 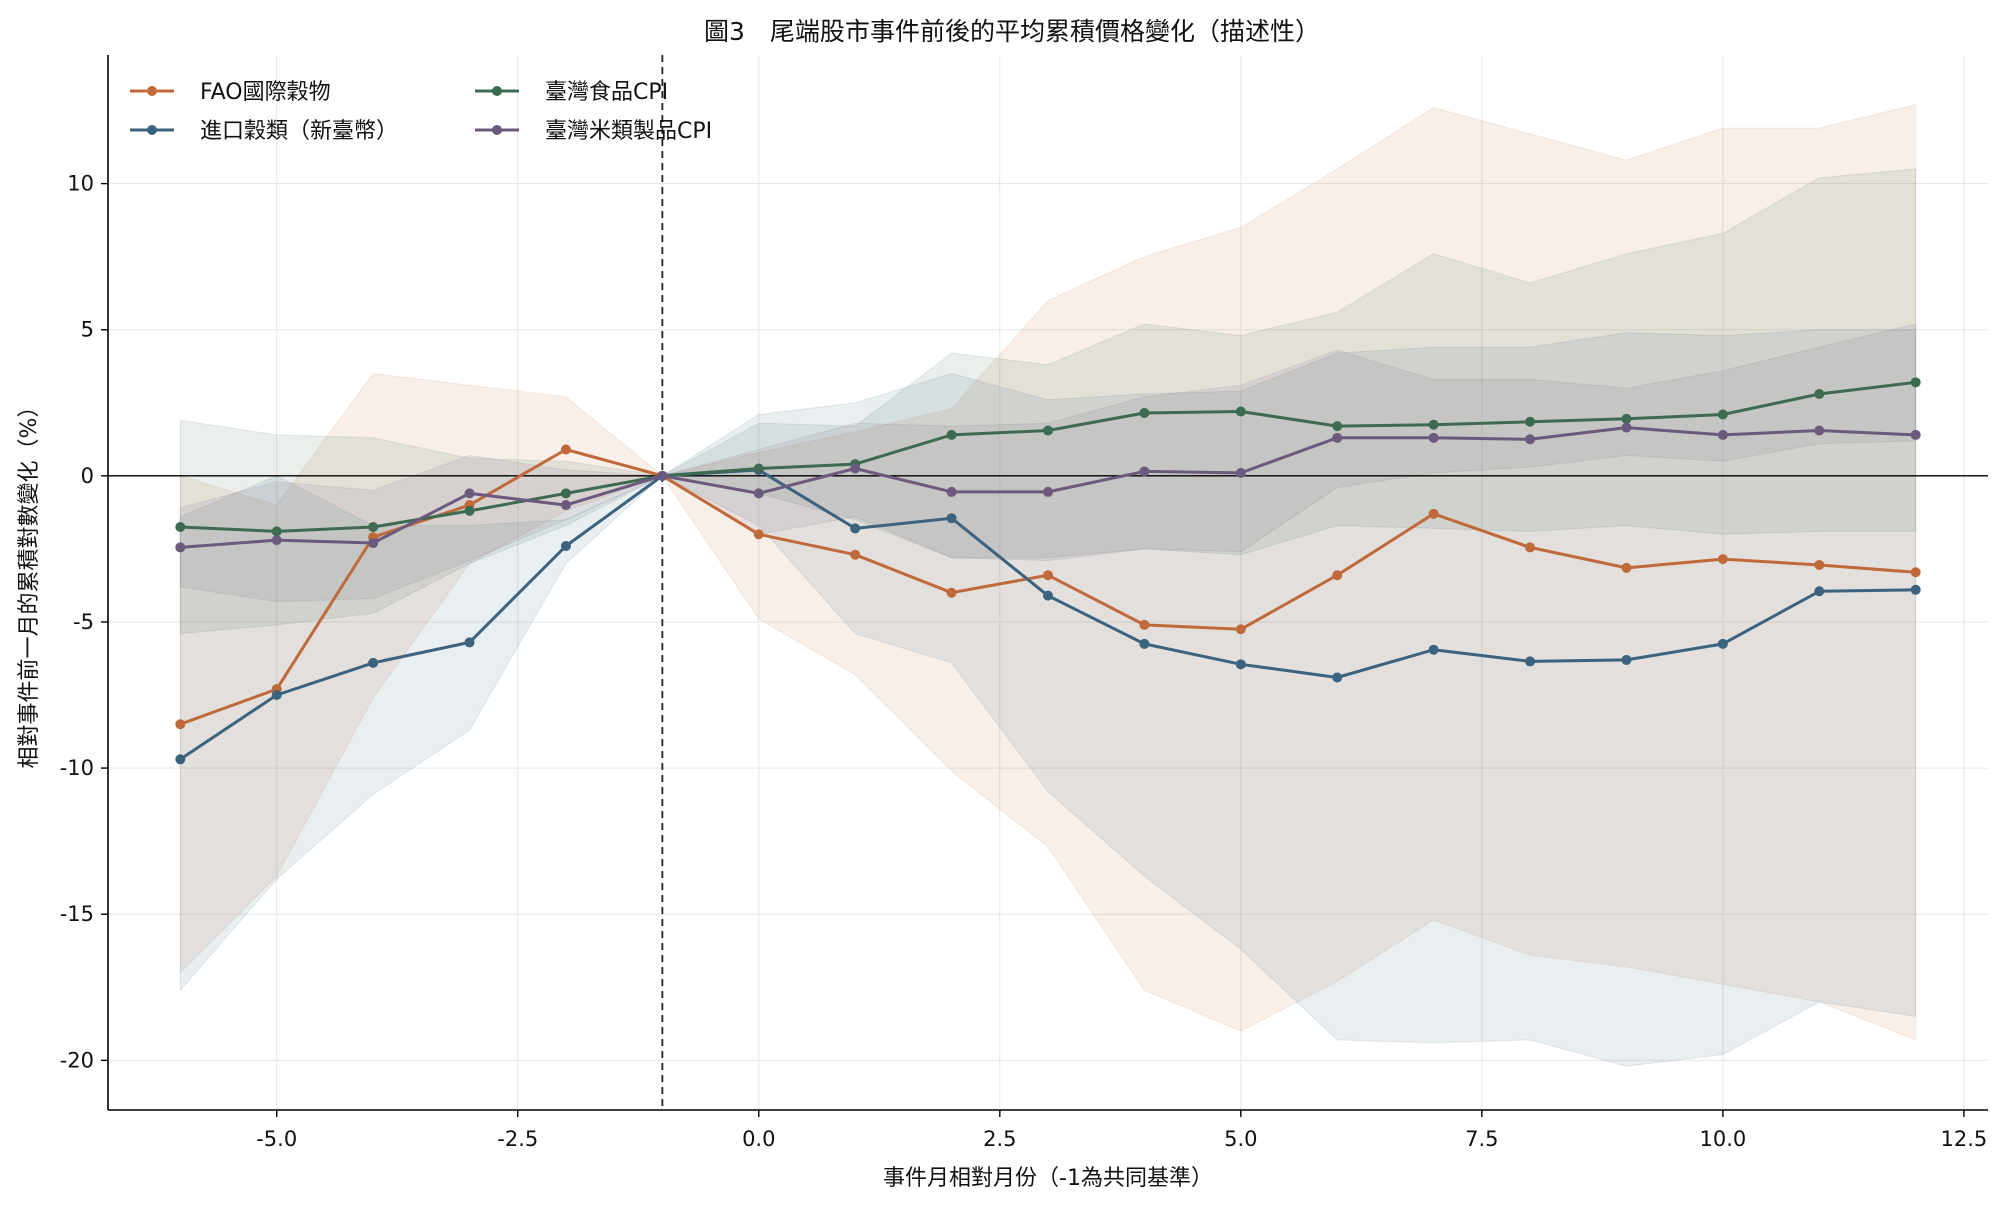 I want to click on x-tick-label: -2.5, so click(x=517, y=1139).